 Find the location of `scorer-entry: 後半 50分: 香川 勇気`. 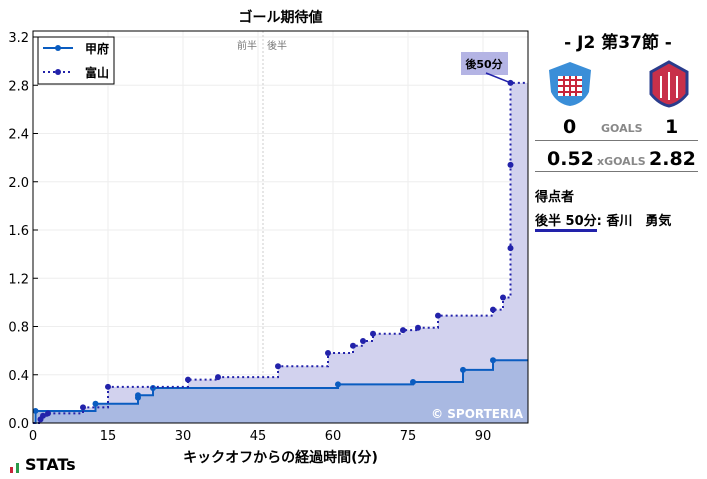

scorer-entry: 後半 50分: 香川 勇気 is located at coordinates (603, 221).